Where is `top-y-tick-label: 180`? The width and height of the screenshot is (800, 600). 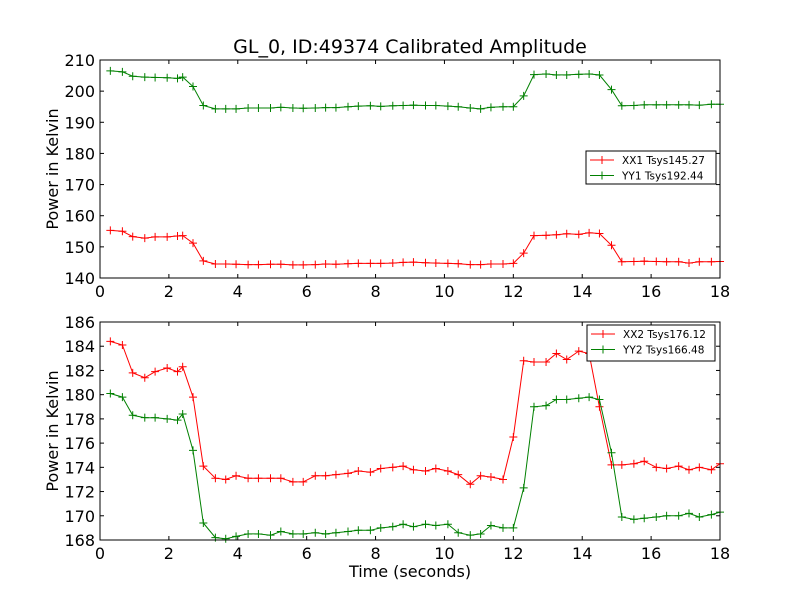
top-y-tick-label: 180 is located at coordinates (79, 153).